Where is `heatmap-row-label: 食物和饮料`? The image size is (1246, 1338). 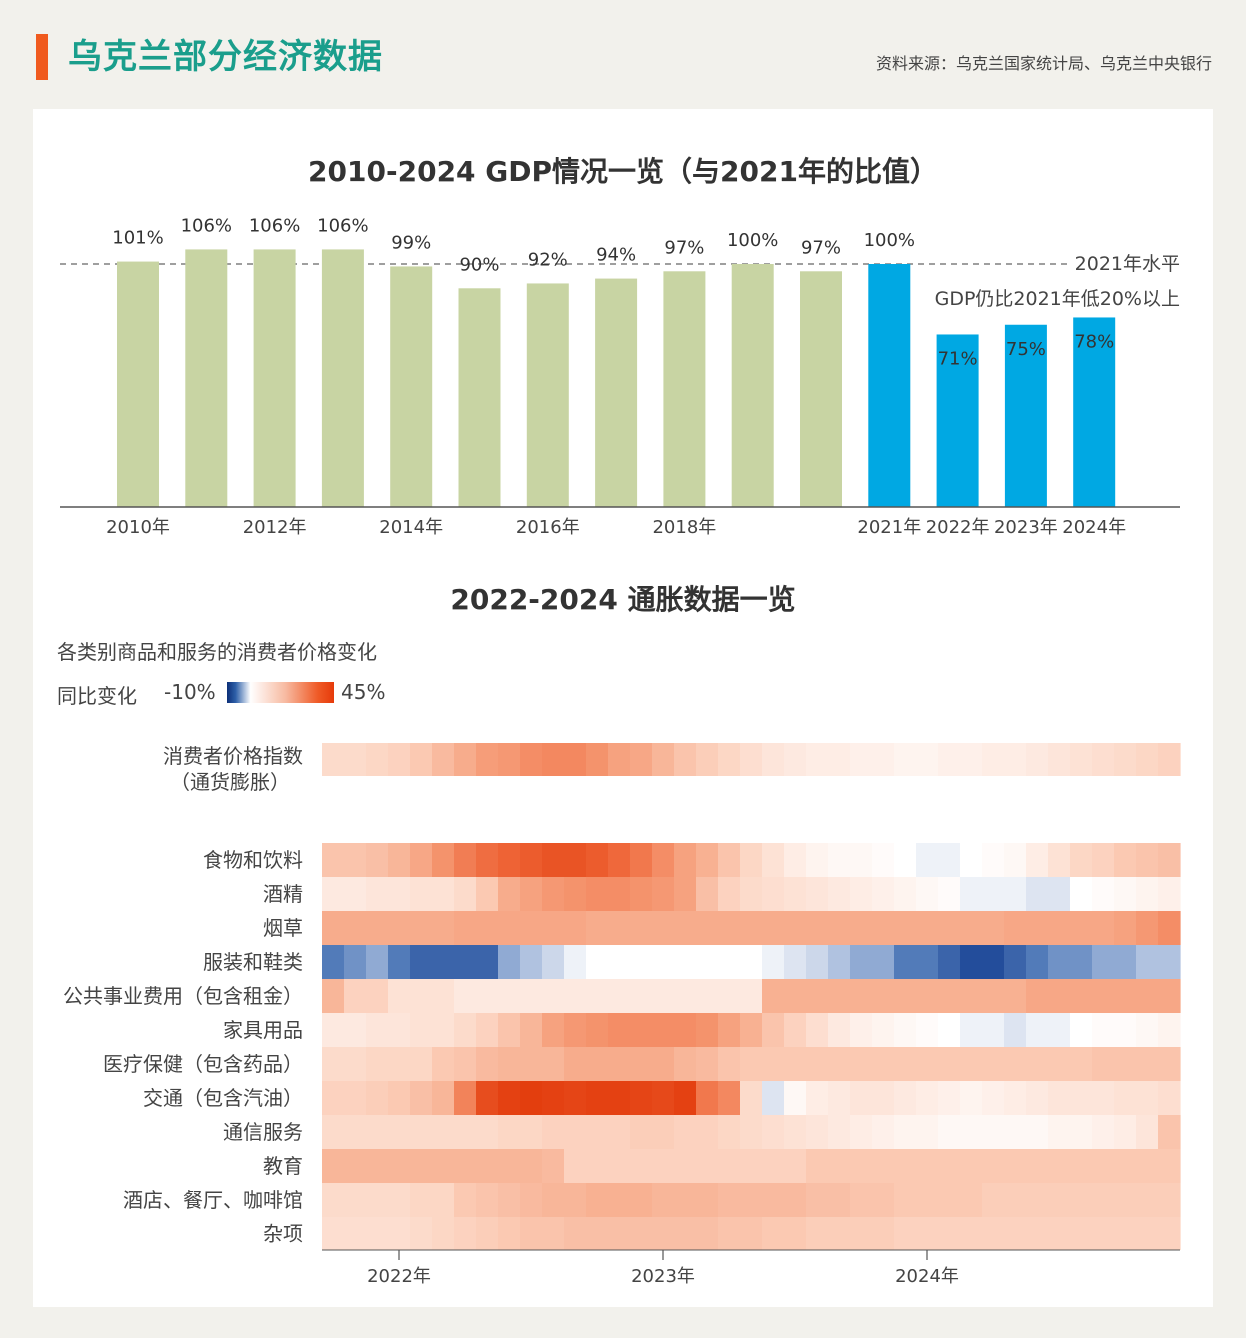
heatmap-row-label: 食物和饮料 is located at coordinates (253, 860).